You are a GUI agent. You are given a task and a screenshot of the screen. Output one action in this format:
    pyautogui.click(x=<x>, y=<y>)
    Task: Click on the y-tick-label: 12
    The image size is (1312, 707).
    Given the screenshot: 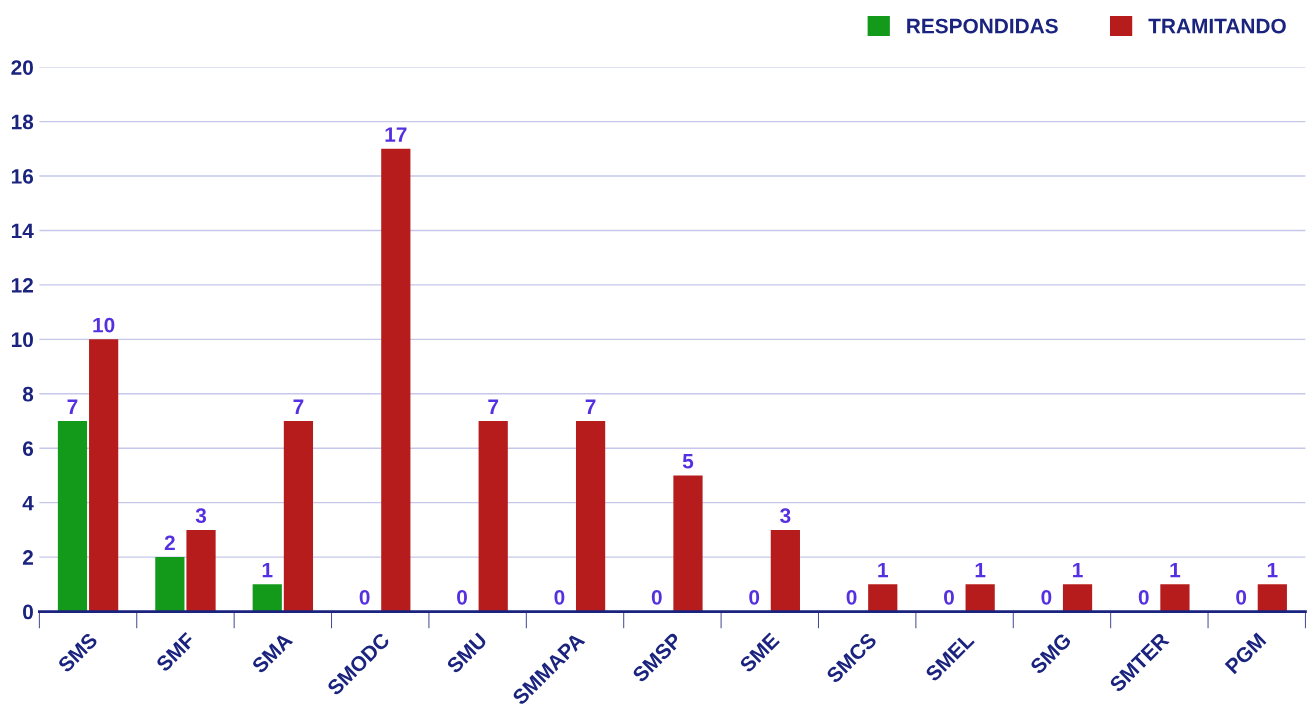 What is the action you would take?
    pyautogui.click(x=22, y=285)
    